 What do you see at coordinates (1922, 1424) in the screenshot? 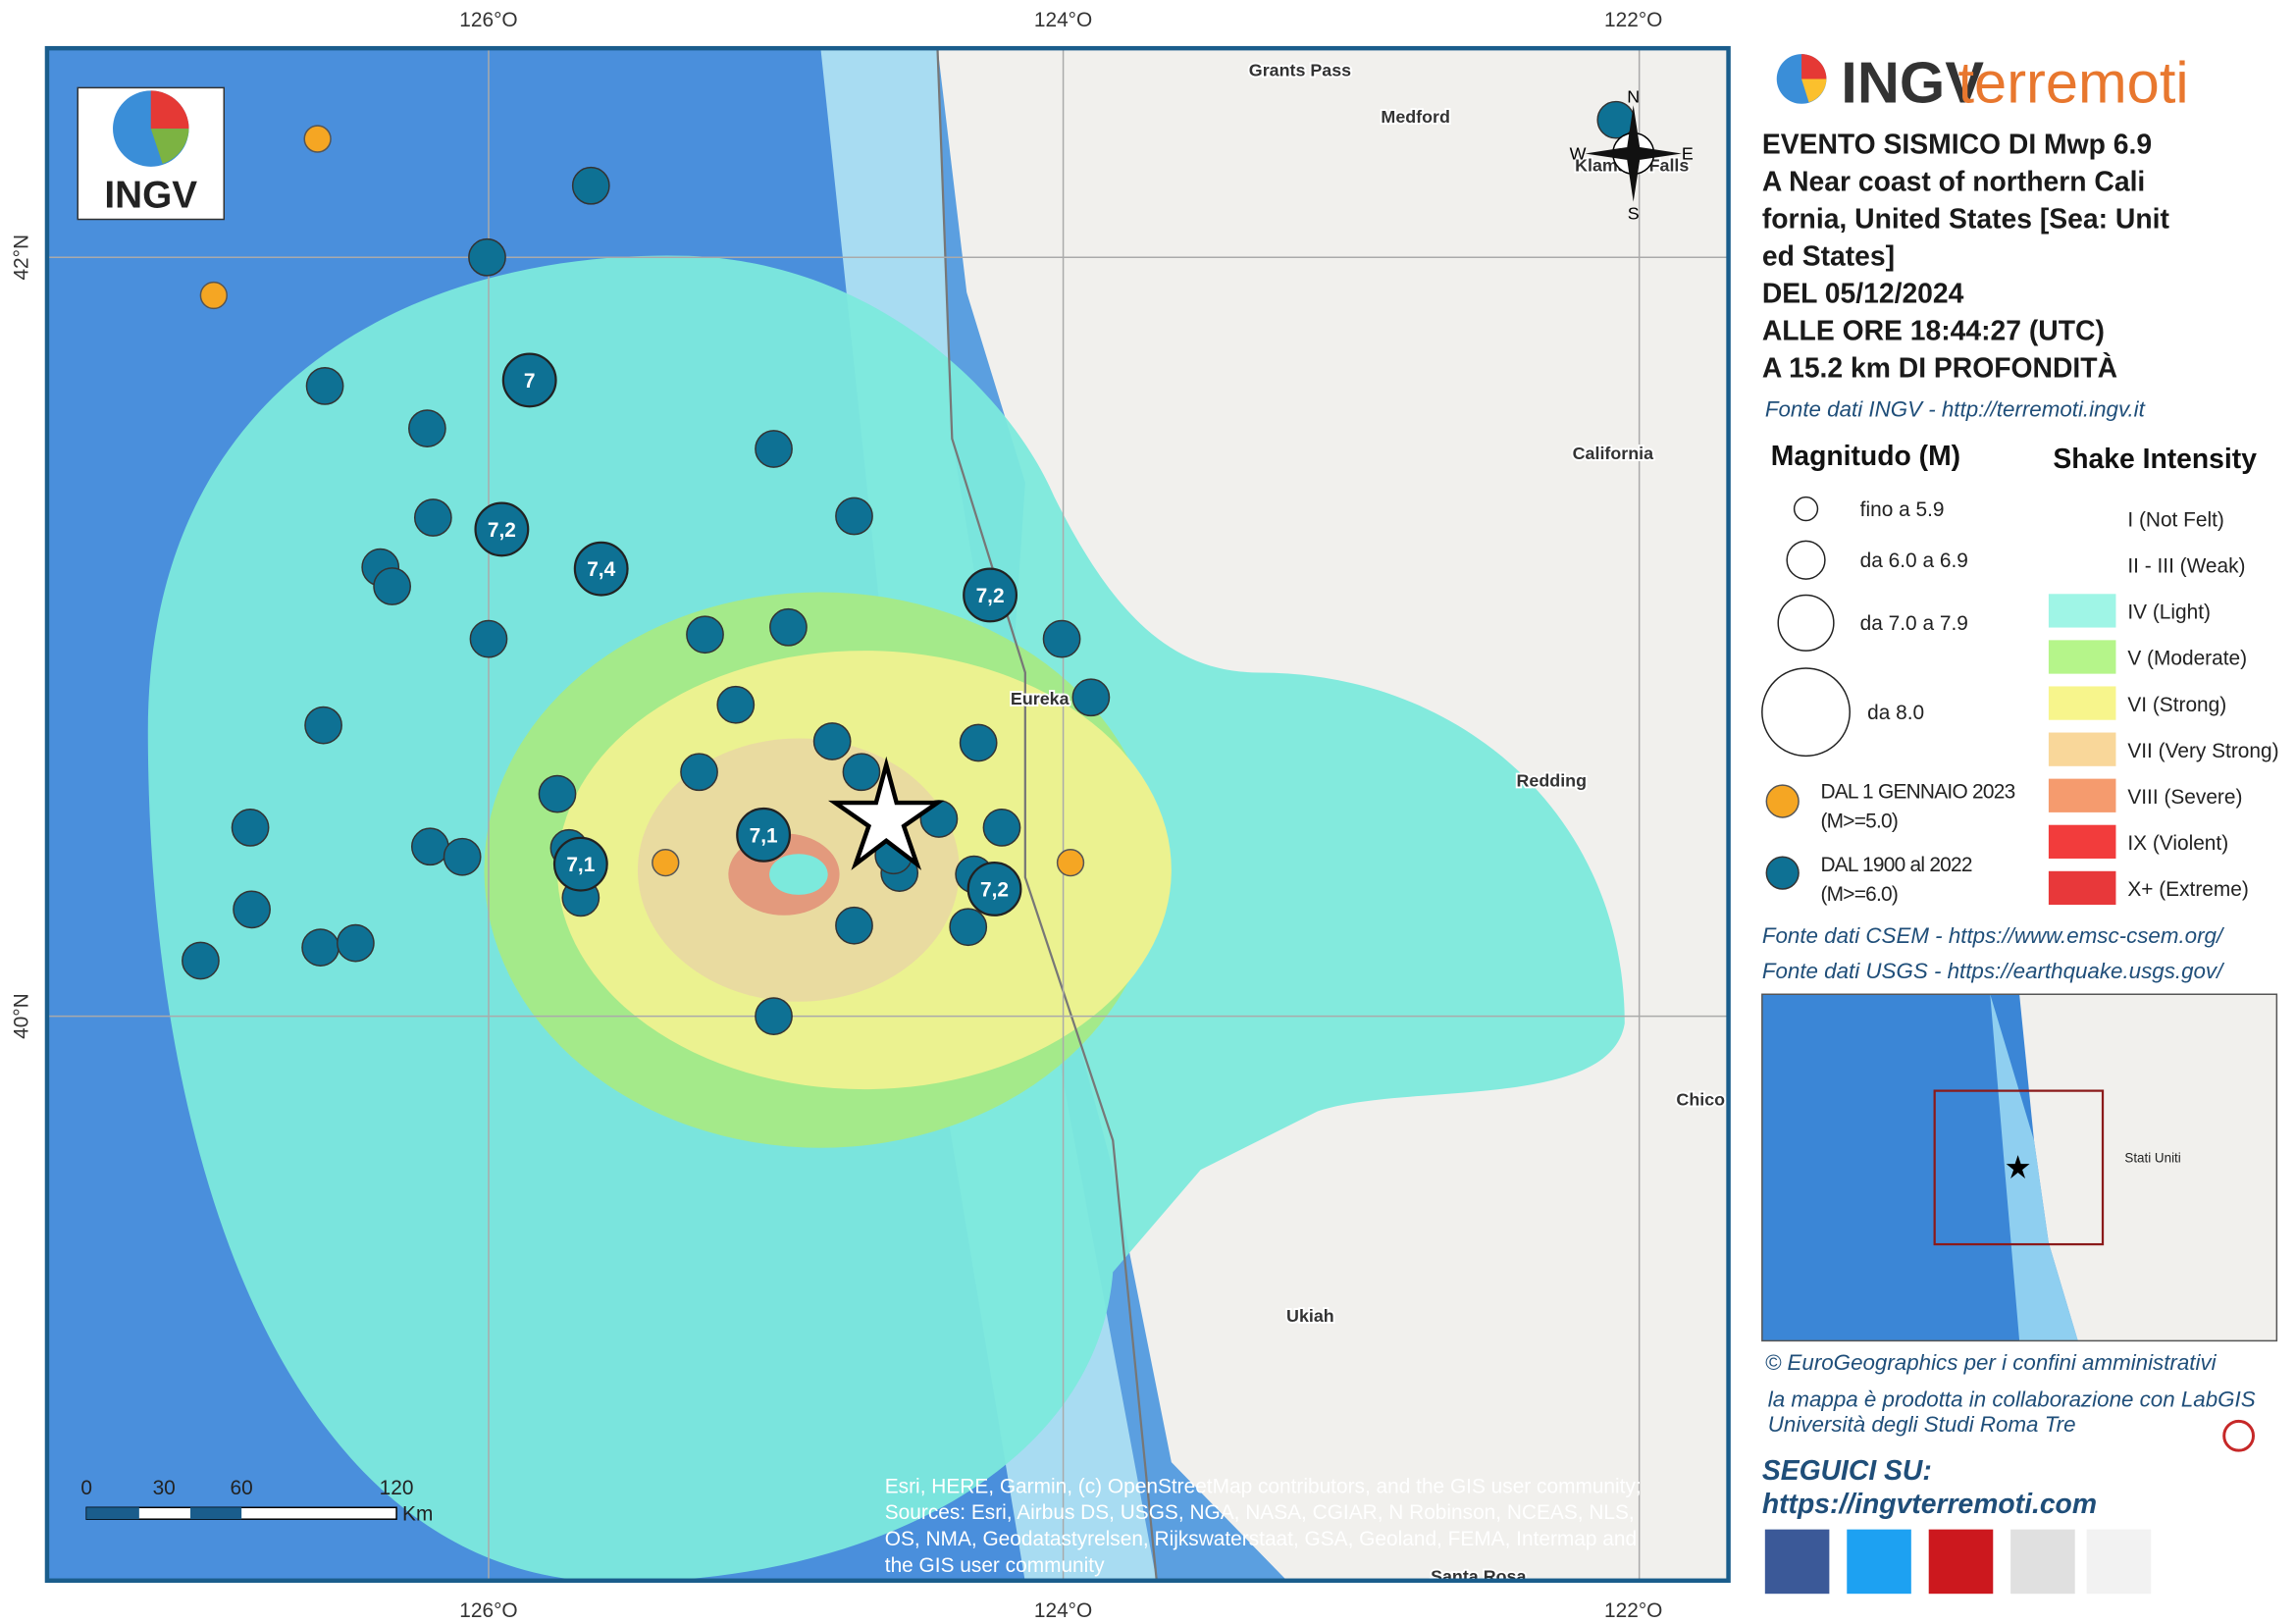
I see `credit: Università degli Studi Roma Tre` at bounding box center [1922, 1424].